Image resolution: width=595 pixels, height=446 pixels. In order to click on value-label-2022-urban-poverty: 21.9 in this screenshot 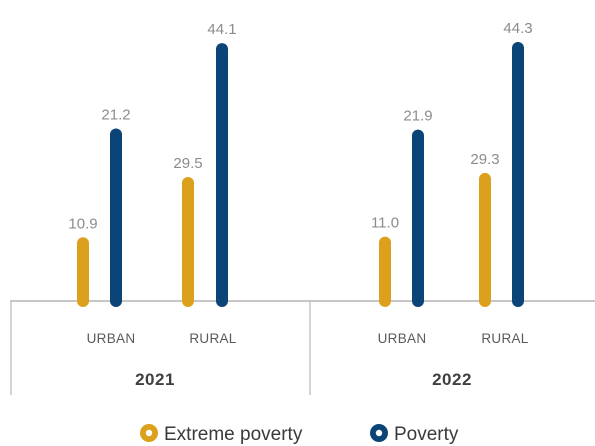, I will do `click(417, 116)`.